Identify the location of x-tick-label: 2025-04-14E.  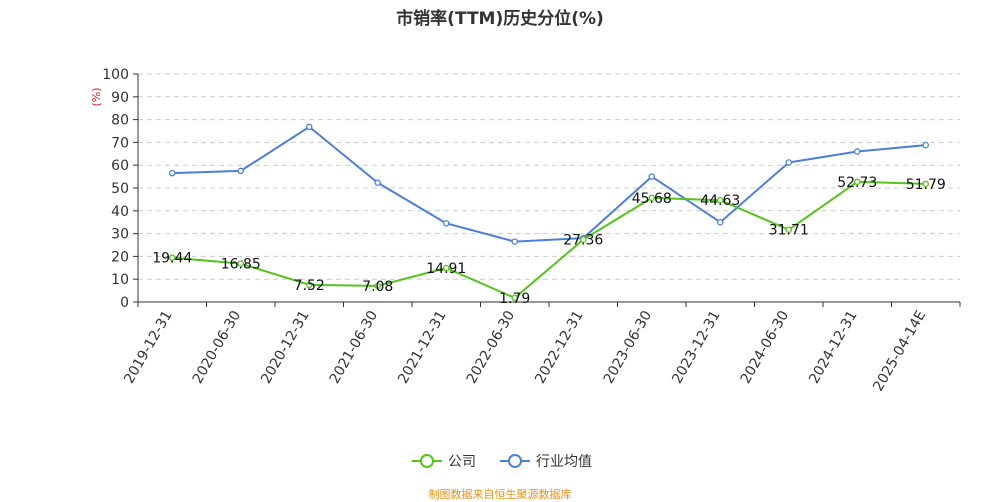
(899, 351).